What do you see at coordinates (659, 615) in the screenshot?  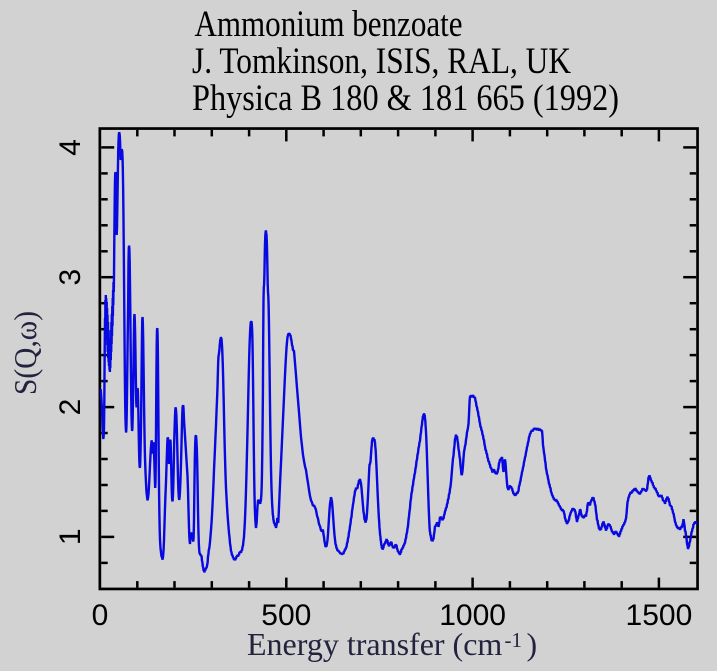 I see `svg-text: 1500` at bounding box center [659, 615].